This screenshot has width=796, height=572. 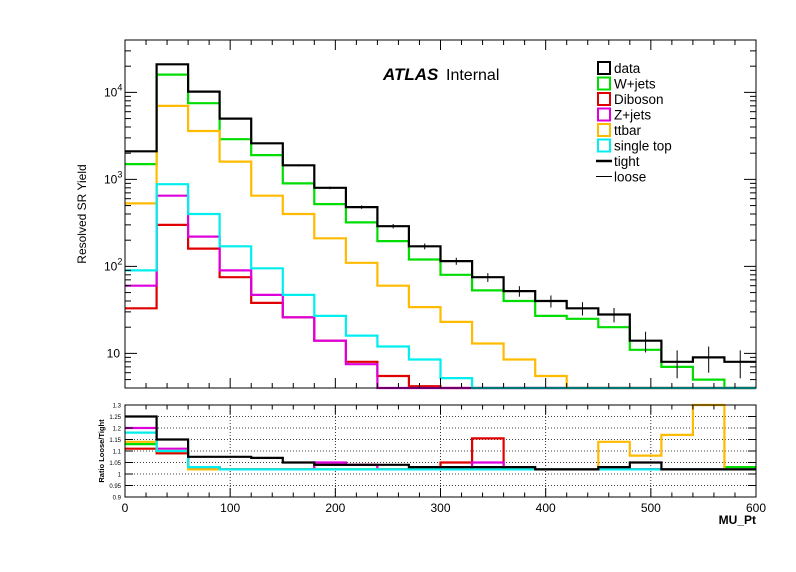 I want to click on legend-label: single top, so click(x=643, y=146).